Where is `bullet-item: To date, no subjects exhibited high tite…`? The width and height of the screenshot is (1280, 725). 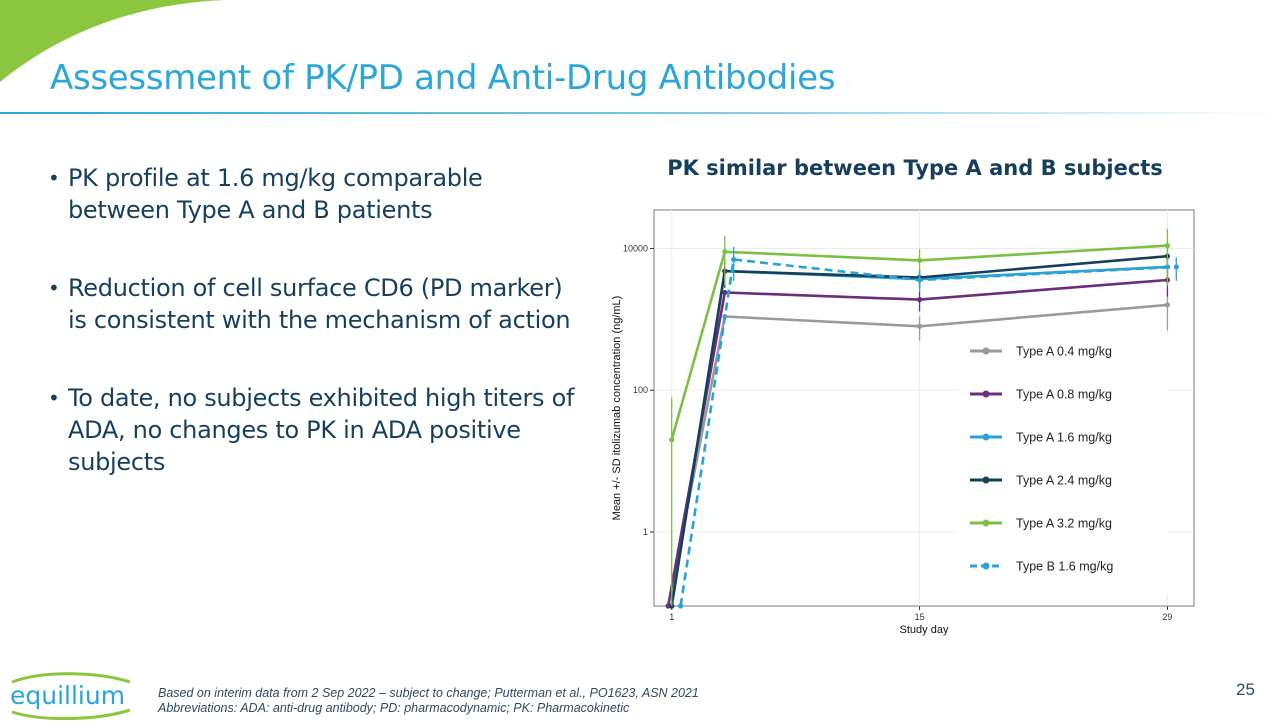 bullet-item: To date, no subjects exhibited high tite… is located at coordinates (313, 430).